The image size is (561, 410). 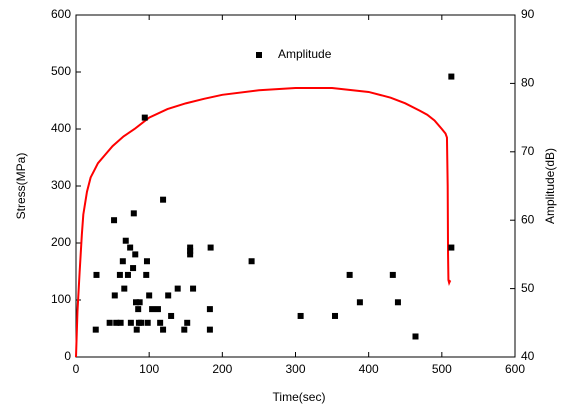 What do you see at coordinates (61, 14) in the screenshot?
I see `y-tick-label: 600` at bounding box center [61, 14].